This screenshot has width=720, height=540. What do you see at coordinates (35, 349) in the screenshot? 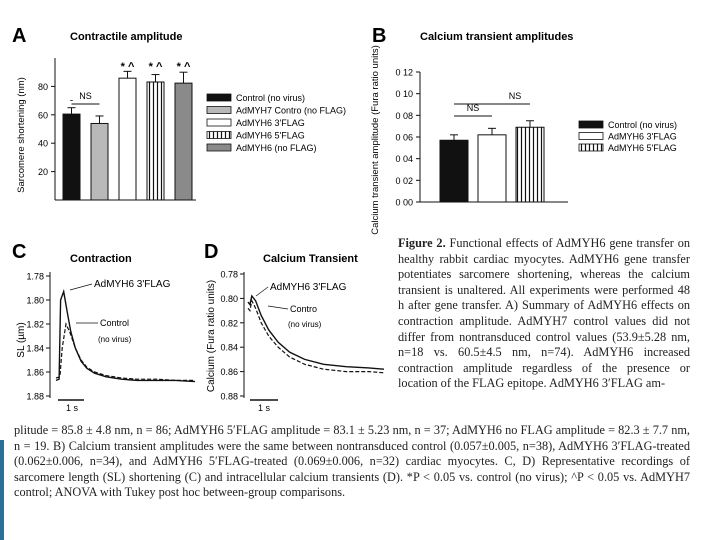
I see `panel-c-ytick-label: 1.84` at bounding box center [35, 349].